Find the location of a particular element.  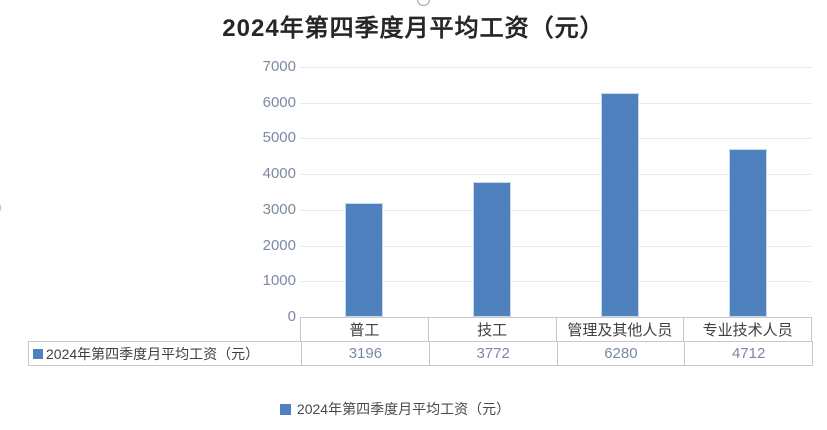

bar-专业技术人员 is located at coordinates (748, 232).